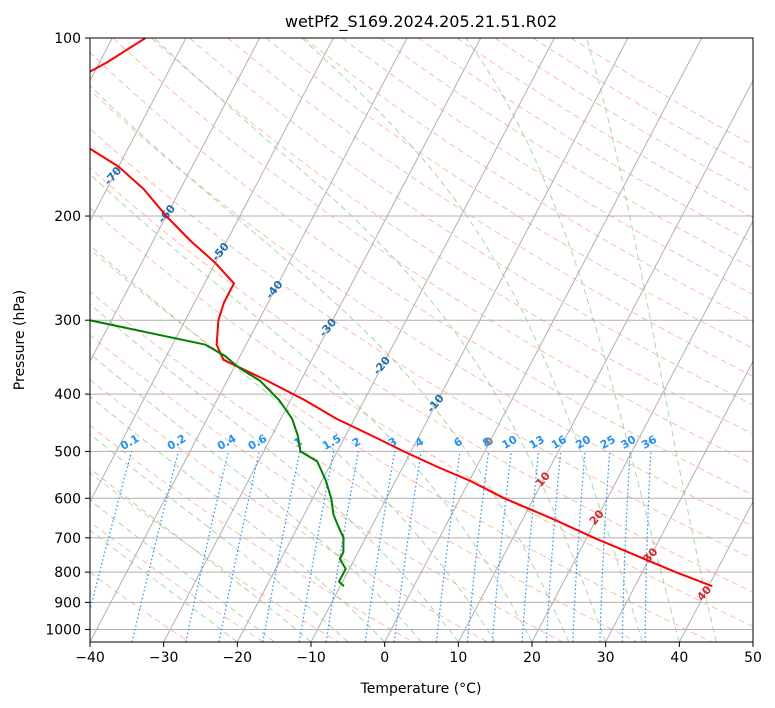  I want to click on mixing-ratio-label: 20, so click(583, 442).